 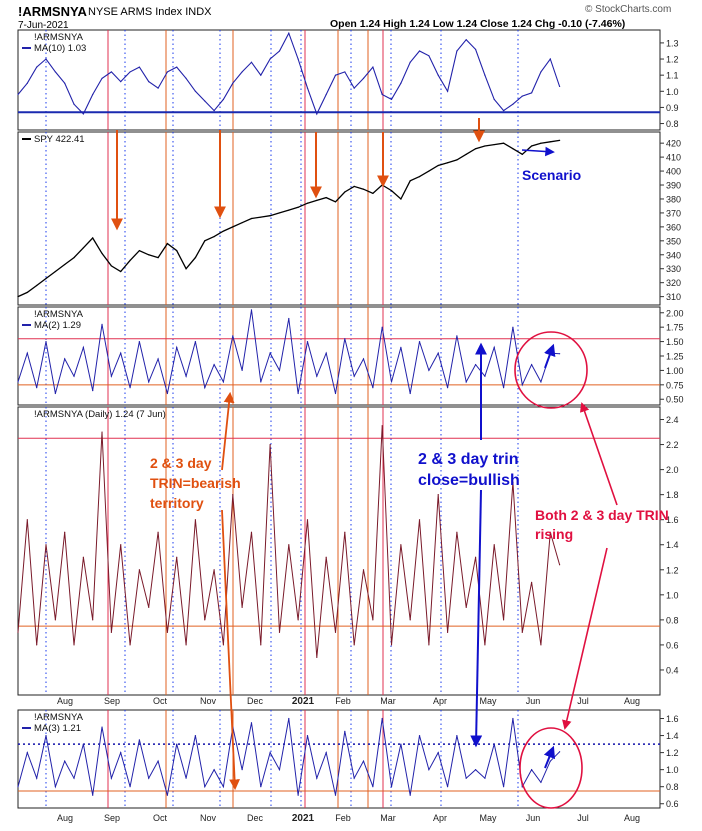 What do you see at coordinates (57, 325) in the screenshot?
I see `panel-legend: MA(2) 1.29` at bounding box center [57, 325].